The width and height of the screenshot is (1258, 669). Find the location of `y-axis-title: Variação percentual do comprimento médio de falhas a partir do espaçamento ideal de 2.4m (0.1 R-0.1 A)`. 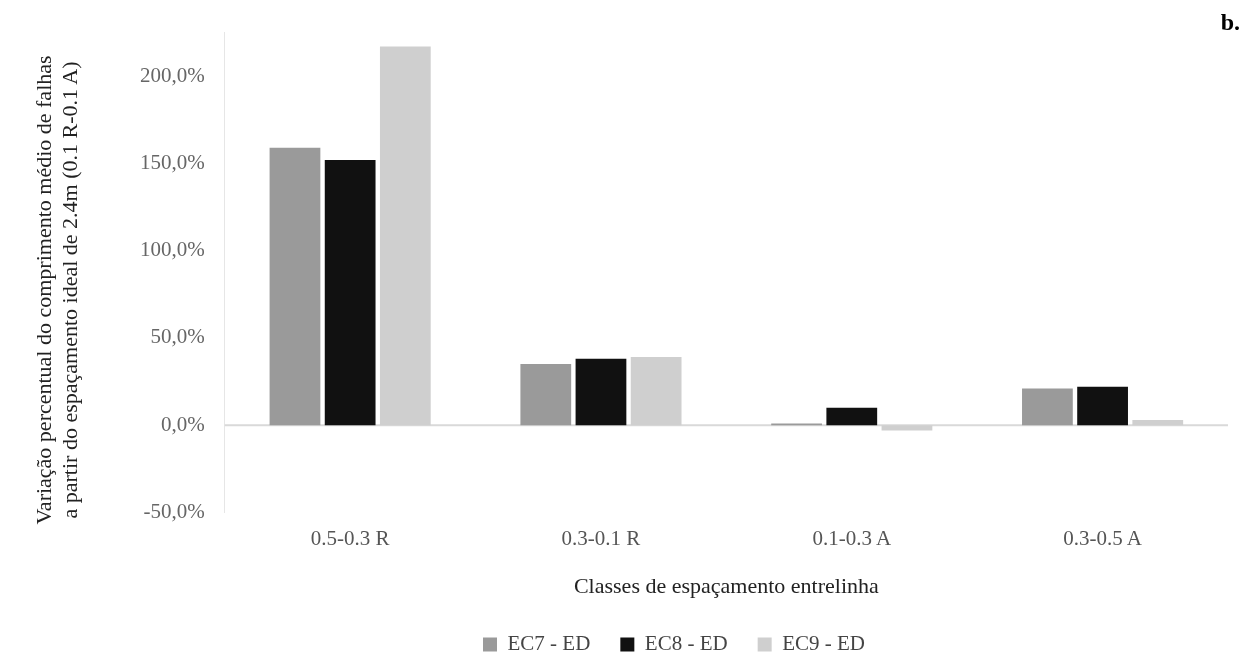

y-axis-title: Variação percentual do comprimento médio de falhas a partir do espaçamento ideal de 2.4m (0.1 R-0.1 A) is located at coordinates (56, 290).